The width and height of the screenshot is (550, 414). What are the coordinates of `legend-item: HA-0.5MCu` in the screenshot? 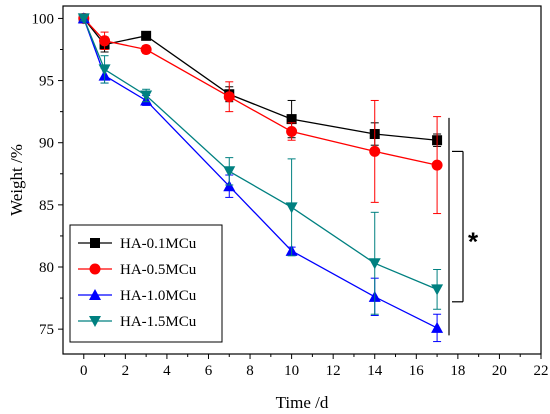 It's located at (137, 270).